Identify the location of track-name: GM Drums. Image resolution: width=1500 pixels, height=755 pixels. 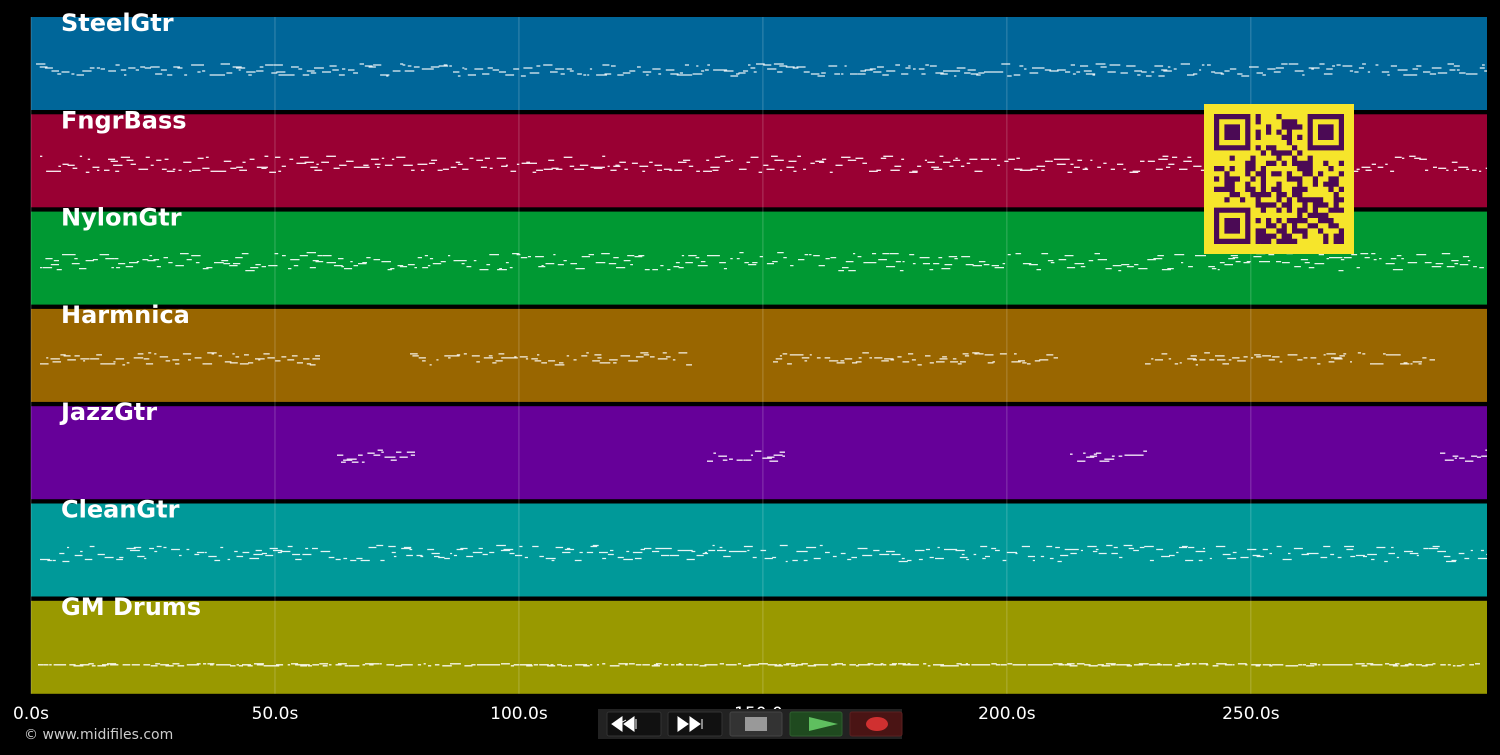
(131, 607).